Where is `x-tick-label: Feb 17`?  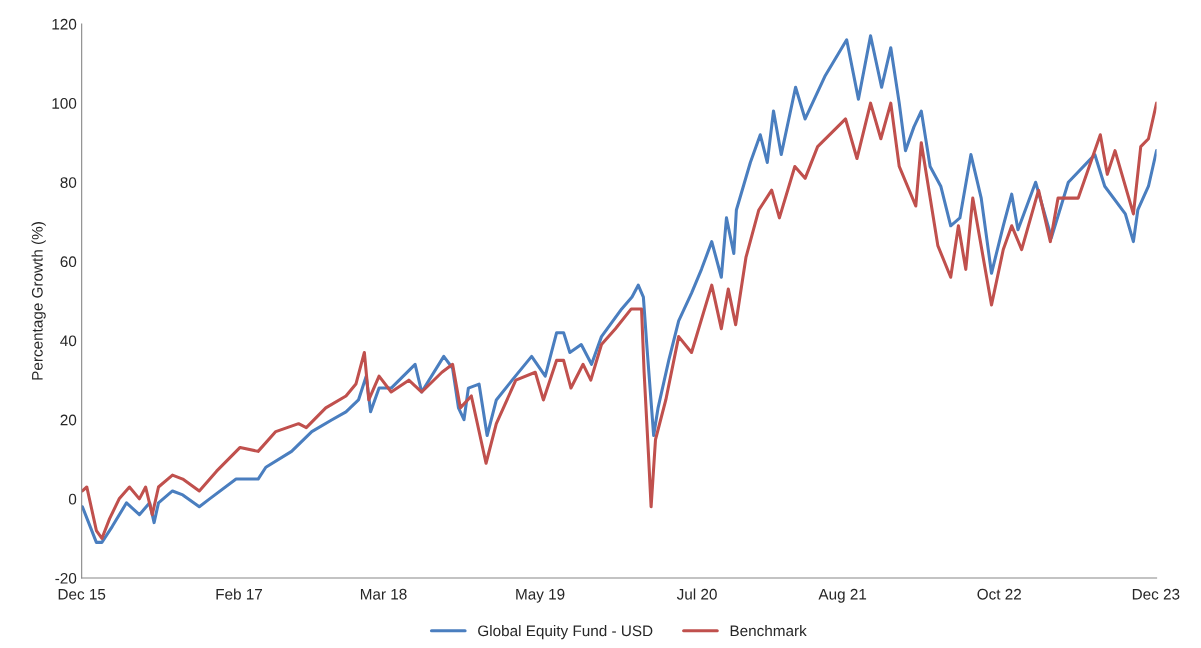 x-tick-label: Feb 17 is located at coordinates (239, 594).